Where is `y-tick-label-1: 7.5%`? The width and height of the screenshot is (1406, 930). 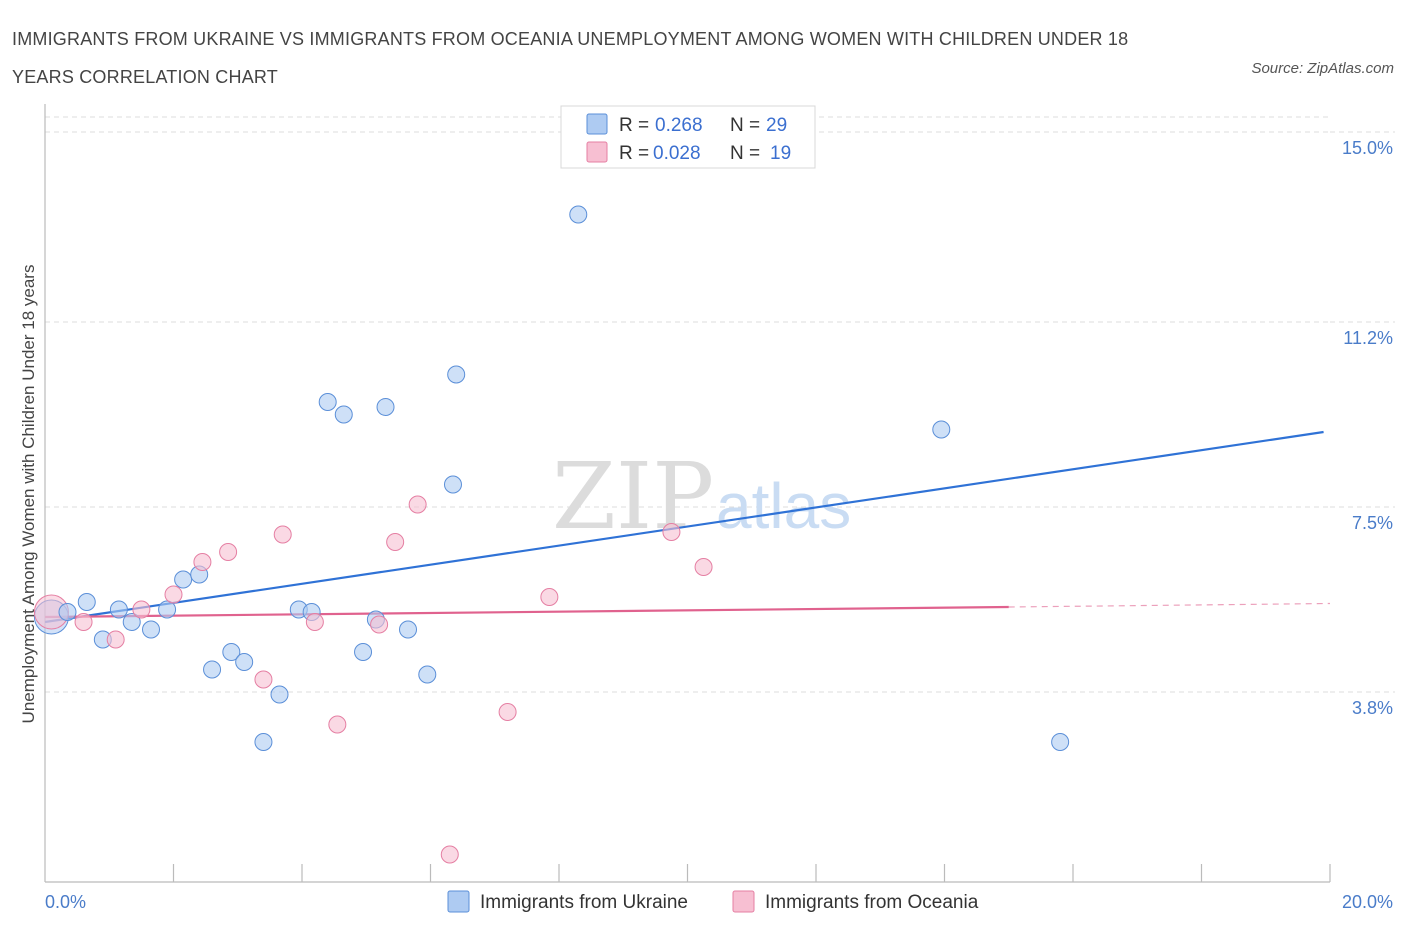 y-tick-label-1: 7.5% is located at coordinates (1372, 523).